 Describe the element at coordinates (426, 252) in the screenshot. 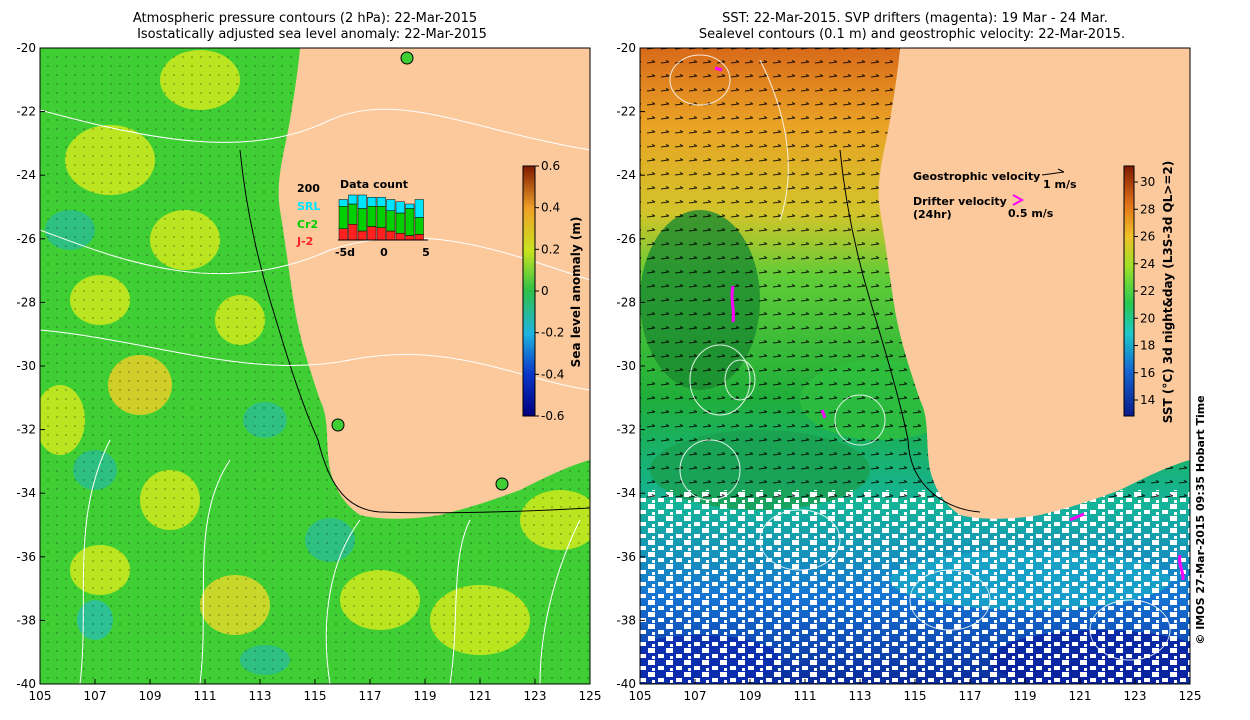

I see `data-count-xtick: 5` at that location.